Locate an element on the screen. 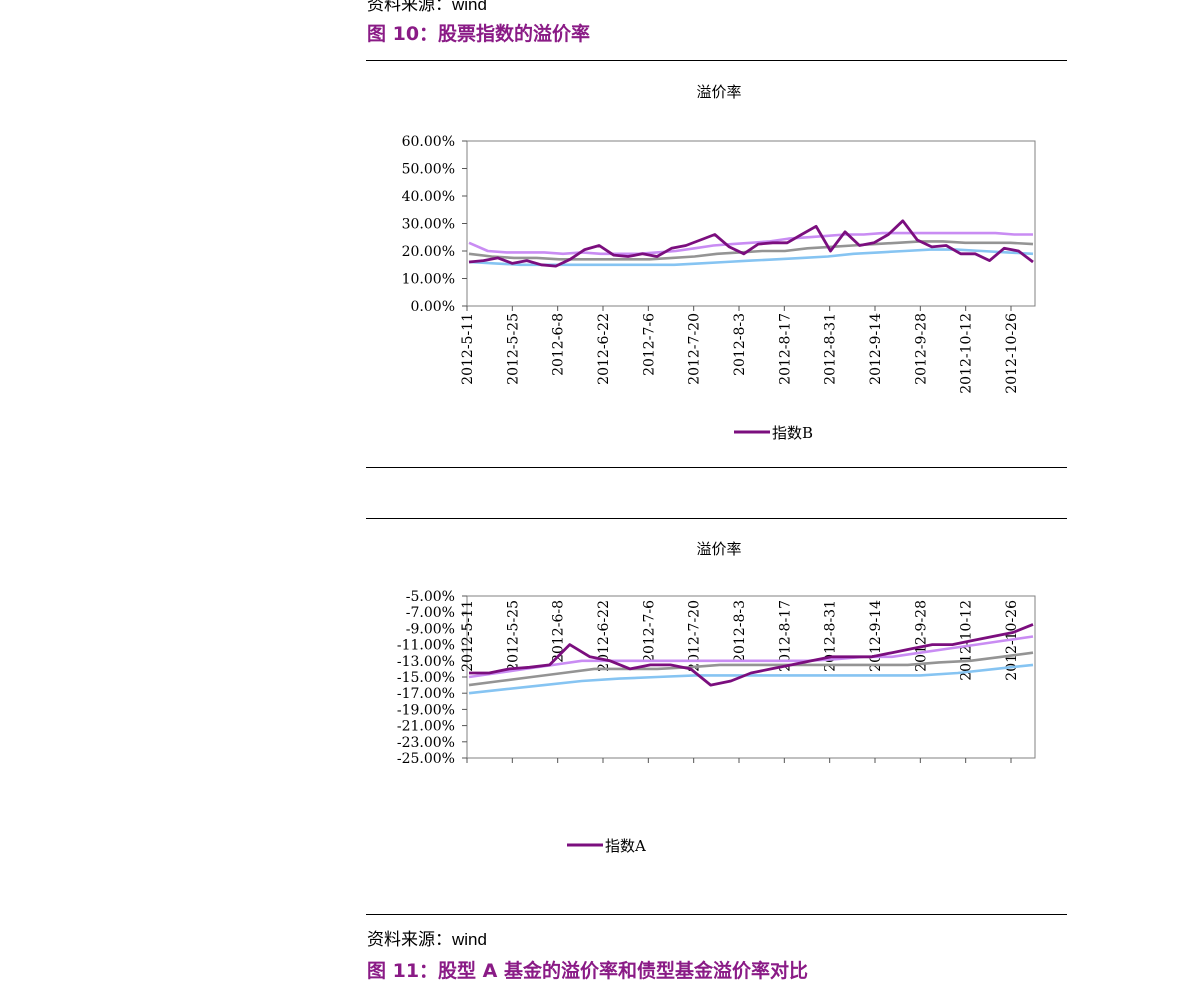 This screenshot has height=983, width=1191. y-tick-label: 10.00% is located at coordinates (428, 280).